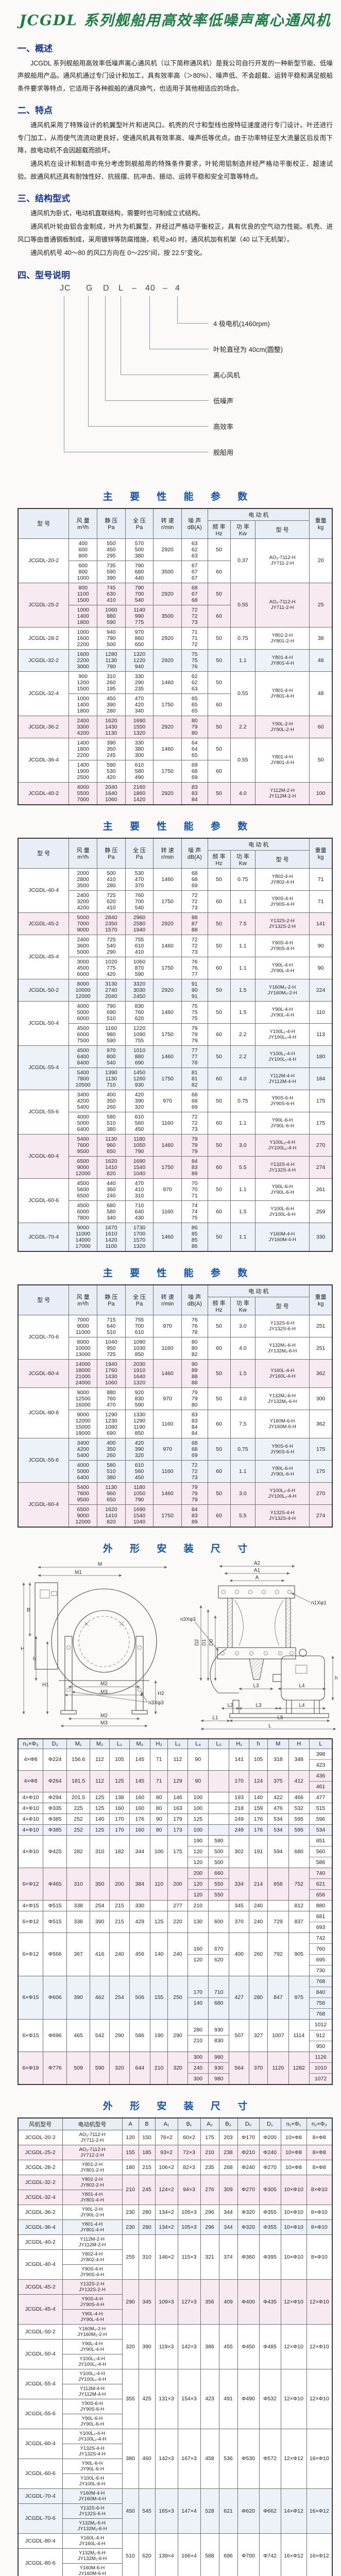 Image resolution: width=341 pixels, height=2576 pixels. I want to click on cell: 163, so click(177, 1808).